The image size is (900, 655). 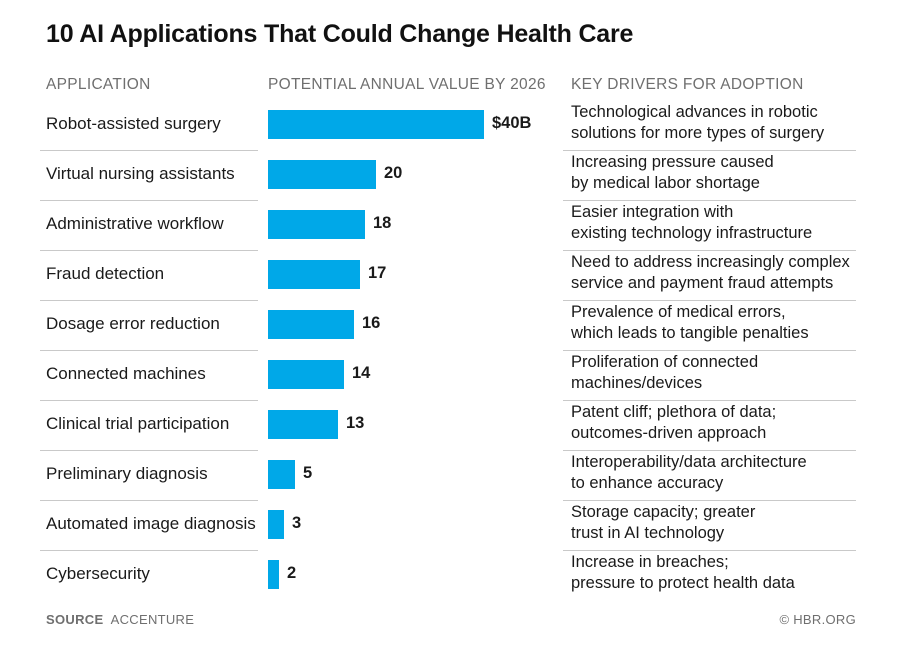 What do you see at coordinates (669, 433) in the screenshot?
I see `driver-line: outcomes-driven approach` at bounding box center [669, 433].